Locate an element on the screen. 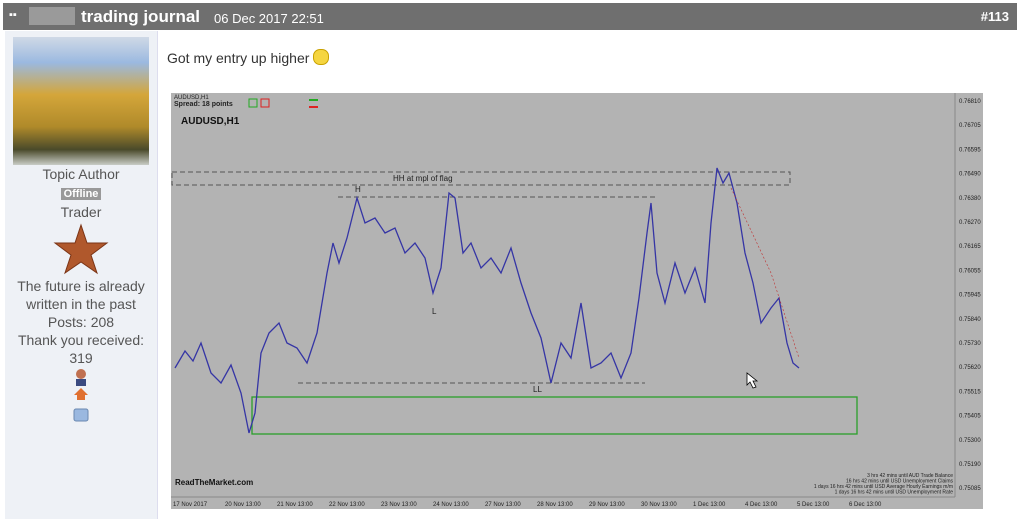  price-label: 0.75190 is located at coordinates (970, 465).